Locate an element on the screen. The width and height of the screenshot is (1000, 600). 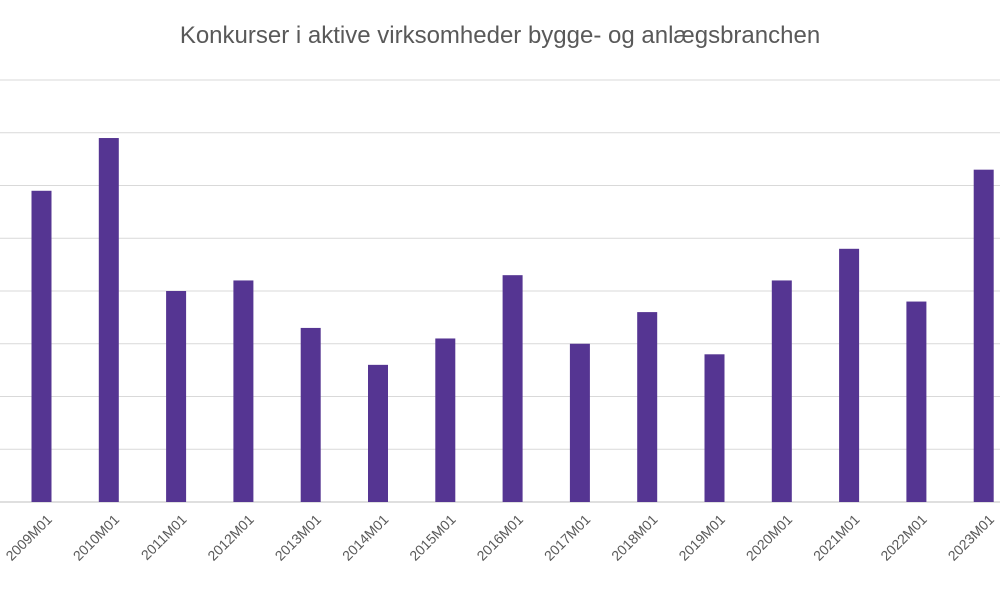
x-tick-label: 2014M01 is located at coordinates (365, 537).